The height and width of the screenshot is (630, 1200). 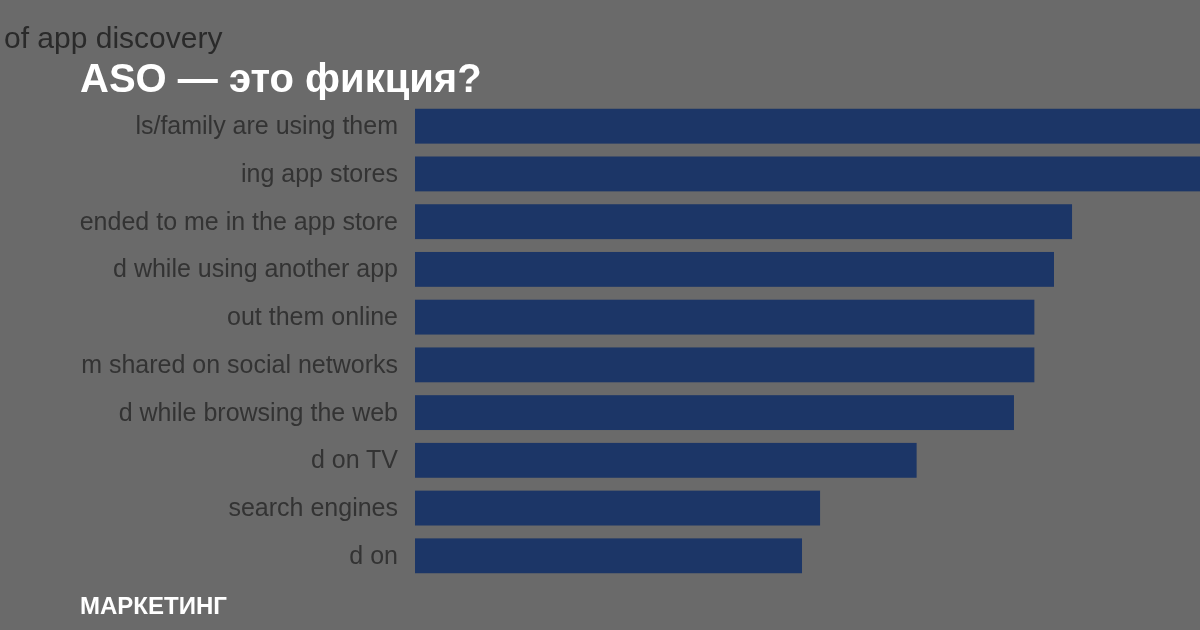 What do you see at coordinates (354, 459) in the screenshot?
I see `y-tick-label: d on TV` at bounding box center [354, 459].